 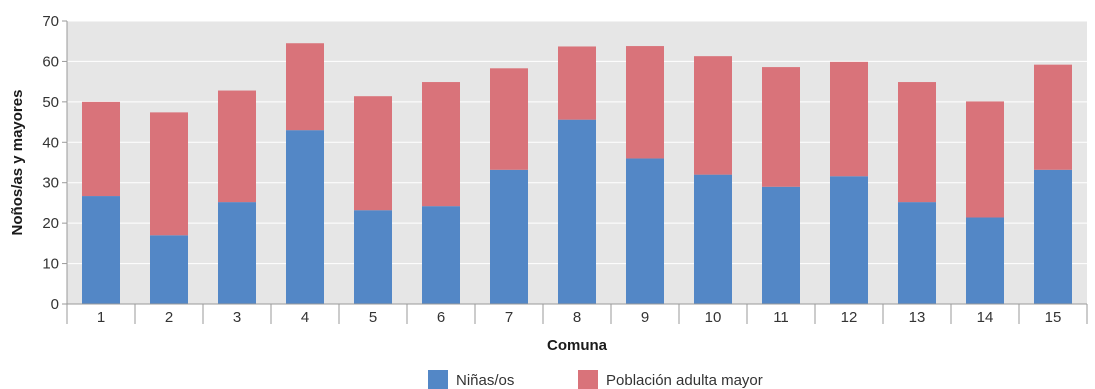 What do you see at coordinates (509, 317) in the screenshot?
I see `x-tick-label: 7` at bounding box center [509, 317].